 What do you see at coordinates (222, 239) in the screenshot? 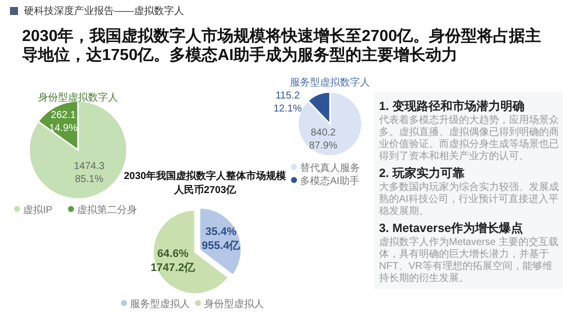
I see `data-label: 35.4% 955.4亿` at bounding box center [222, 239].